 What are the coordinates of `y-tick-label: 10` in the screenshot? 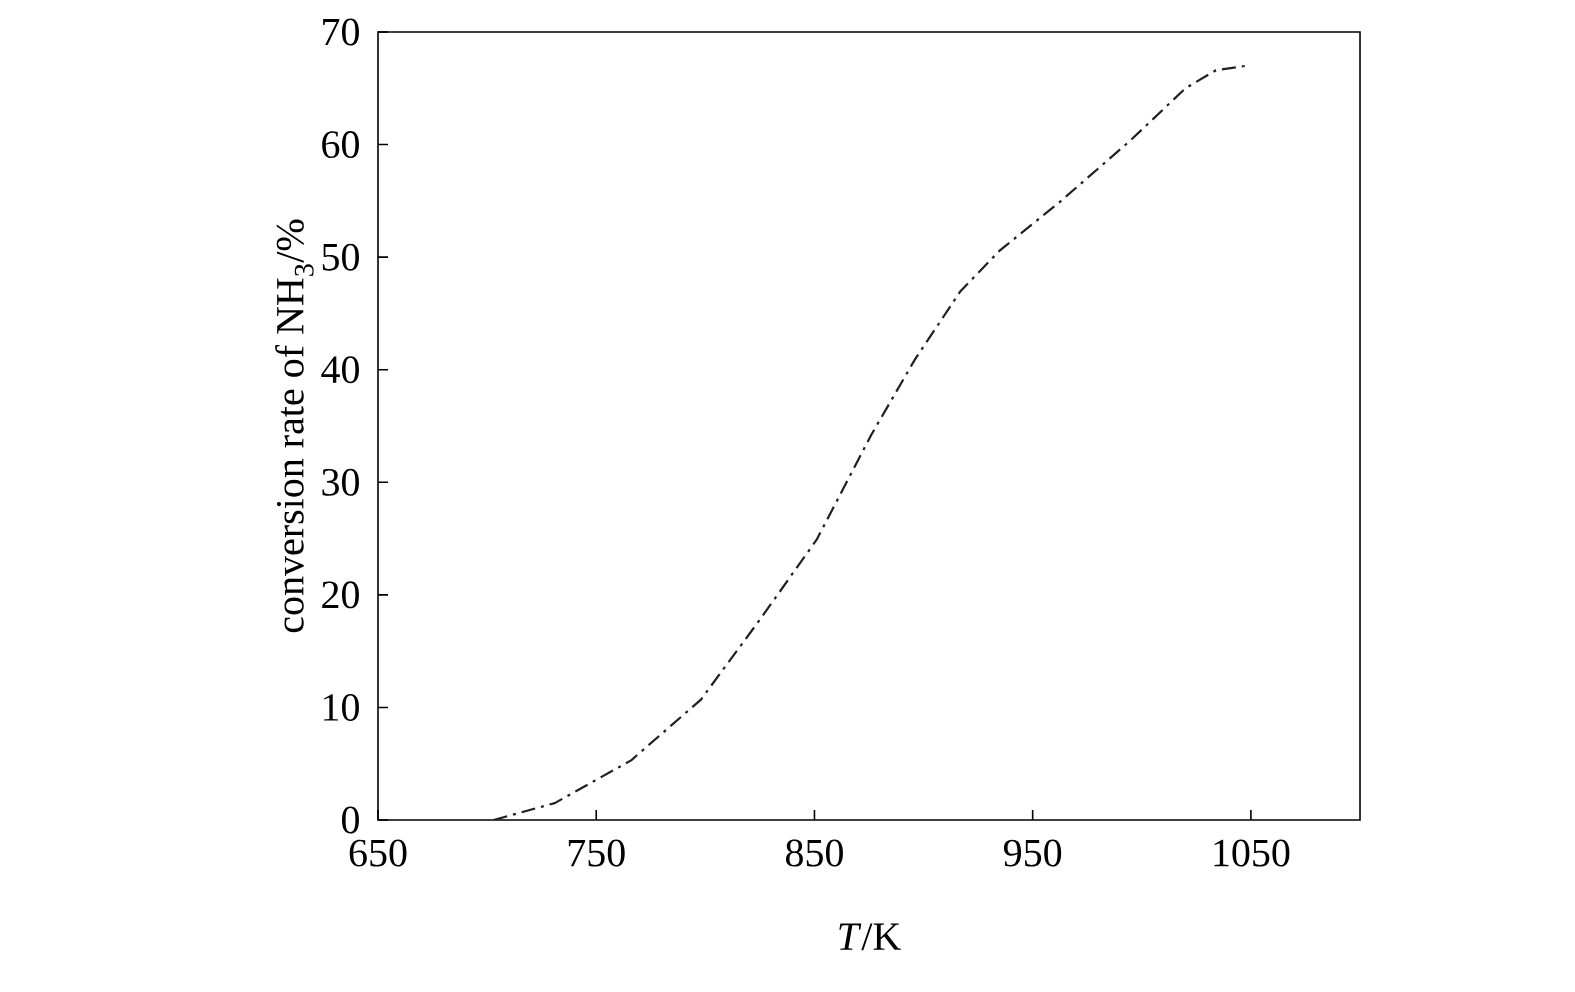 It's located at (341, 707).